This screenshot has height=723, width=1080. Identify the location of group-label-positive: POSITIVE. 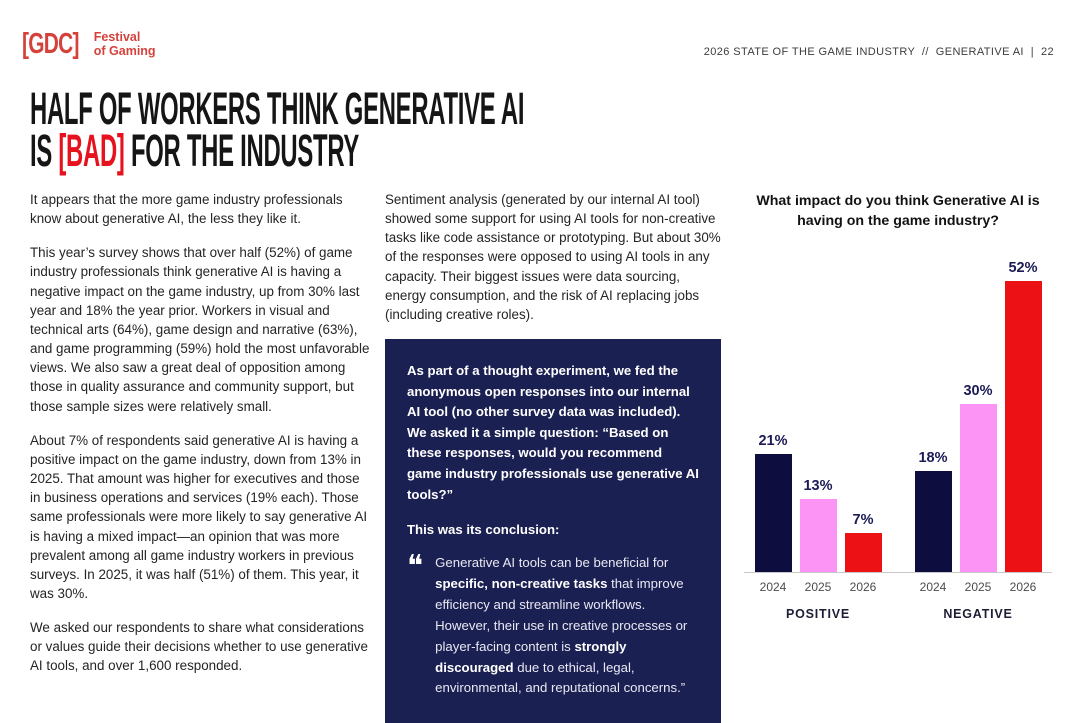
(818, 613).